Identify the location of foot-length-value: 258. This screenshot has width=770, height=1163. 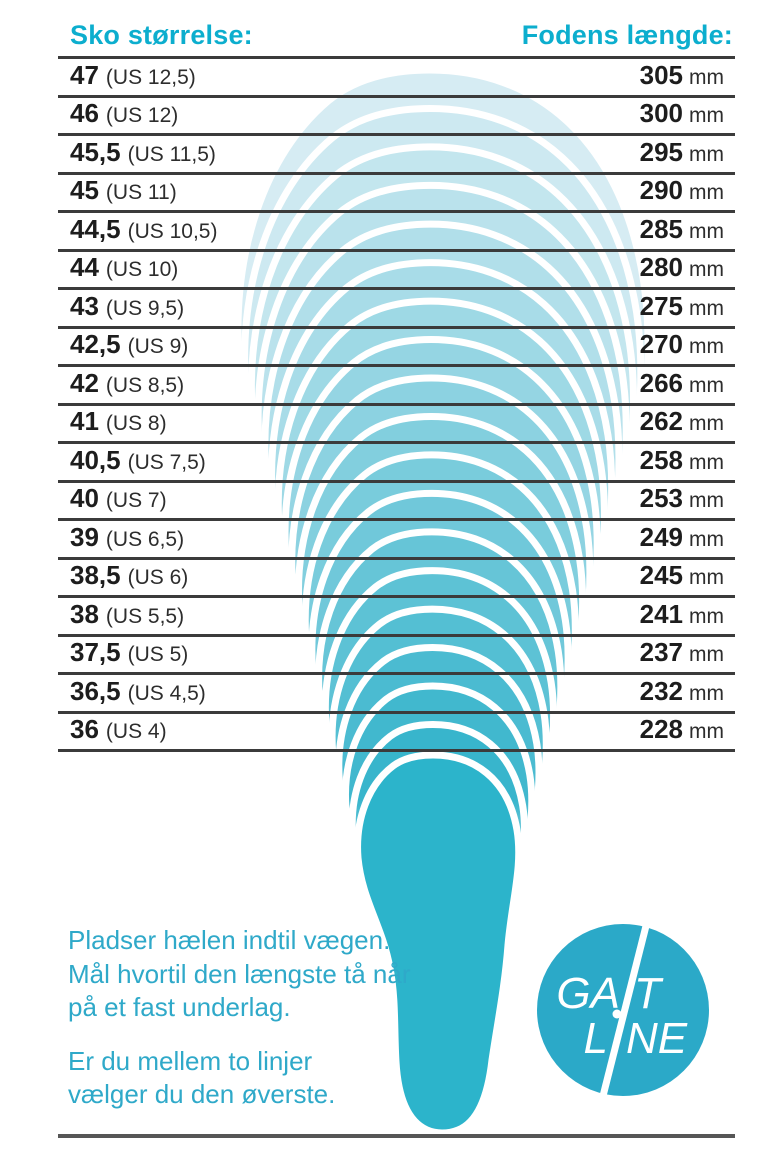
(661, 459).